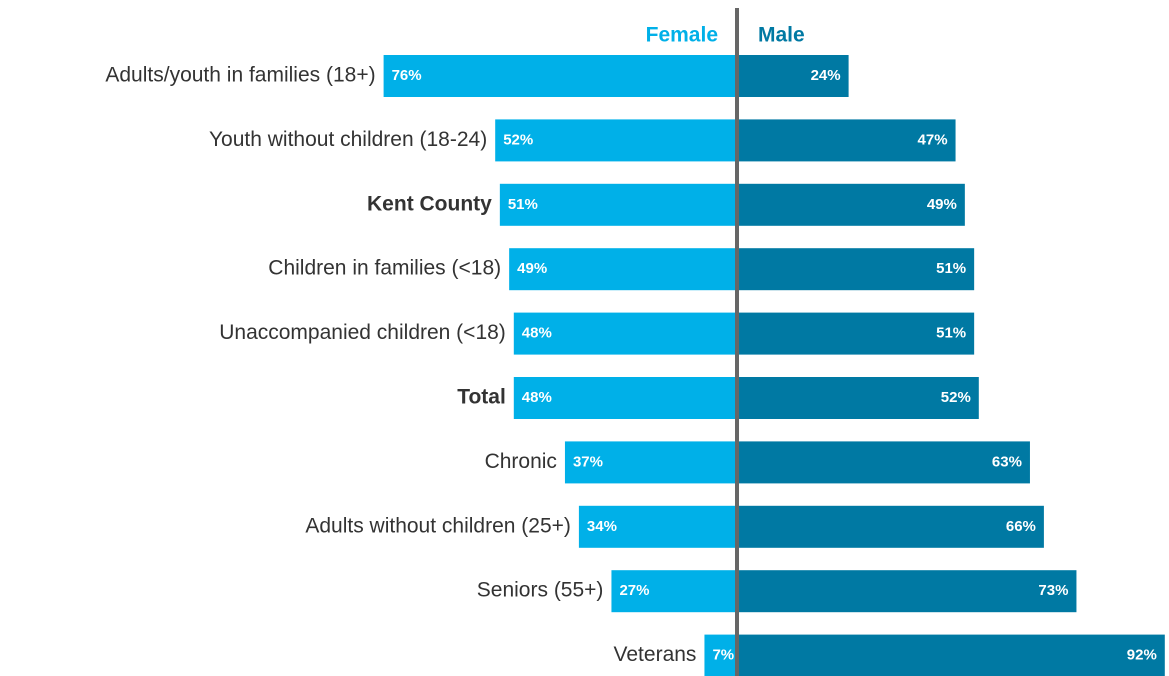  What do you see at coordinates (826, 75) in the screenshot?
I see `value-label: 24%` at bounding box center [826, 75].